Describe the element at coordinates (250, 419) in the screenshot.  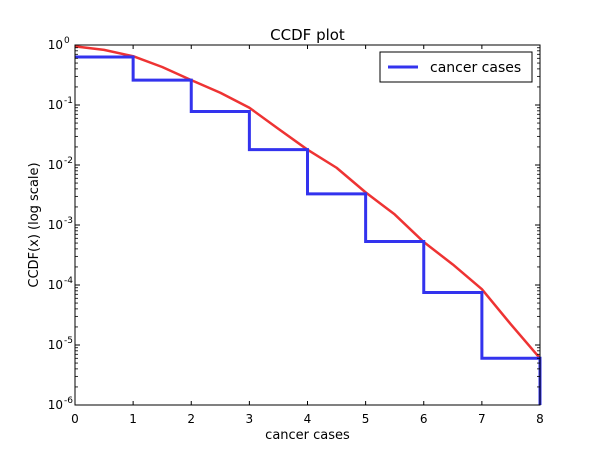
I see `x-tick-label: 3` at that location.